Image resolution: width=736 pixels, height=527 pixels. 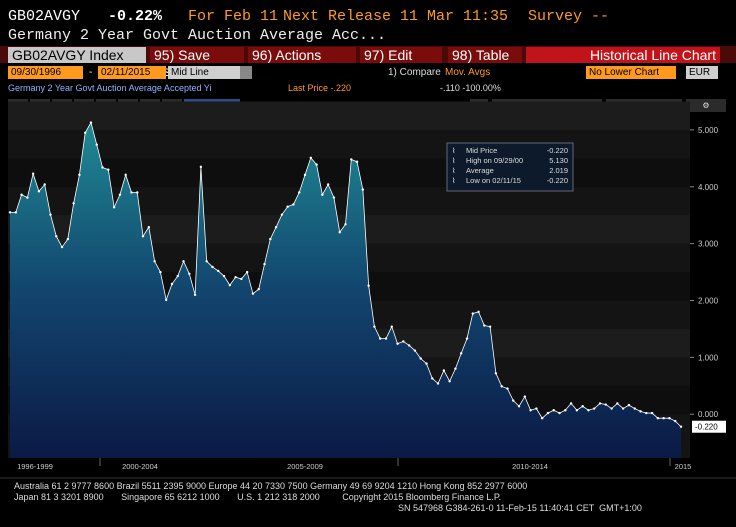 What do you see at coordinates (708, 187) in the screenshot?
I see `y-tick-label: 4.000` at bounding box center [708, 187].